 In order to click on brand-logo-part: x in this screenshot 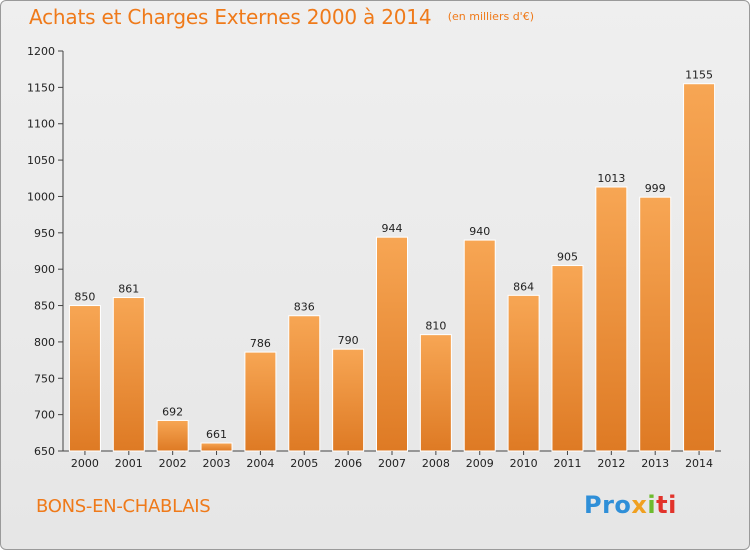, I will do `click(639, 505)`.